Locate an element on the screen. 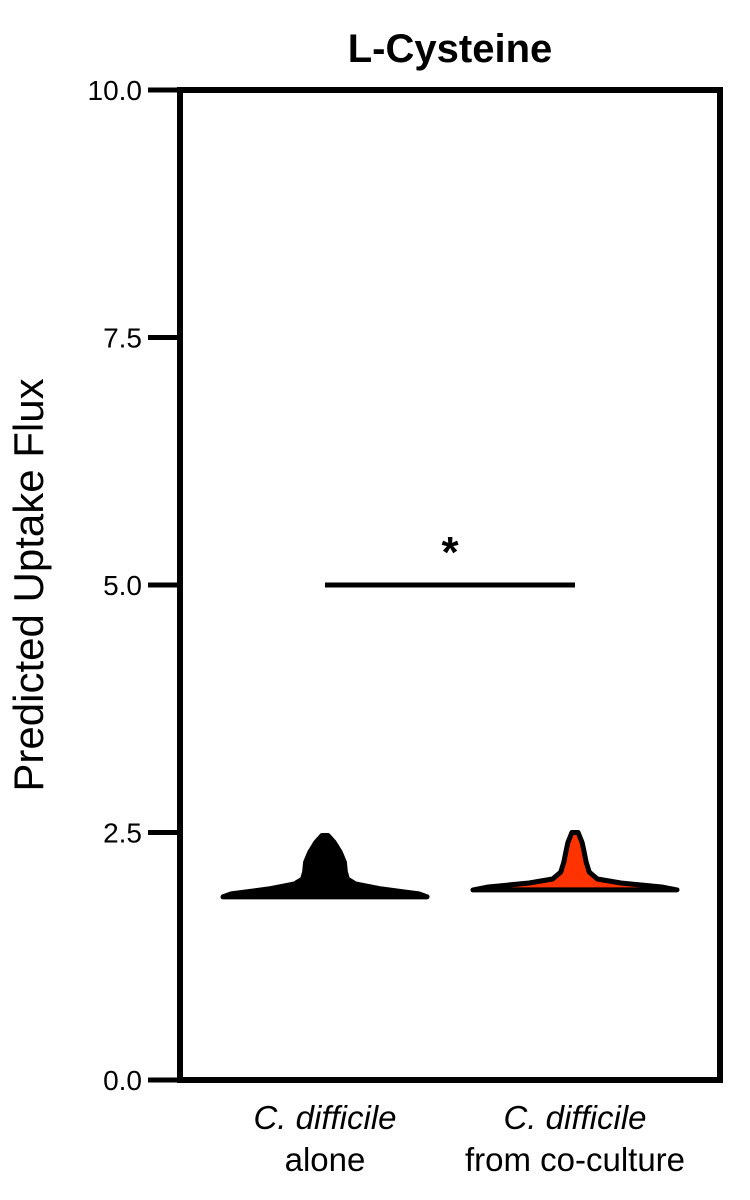 Image resolution: width=750 pixels, height=1200 pixels. y-tick-label: 5.0 is located at coordinates (122, 585).